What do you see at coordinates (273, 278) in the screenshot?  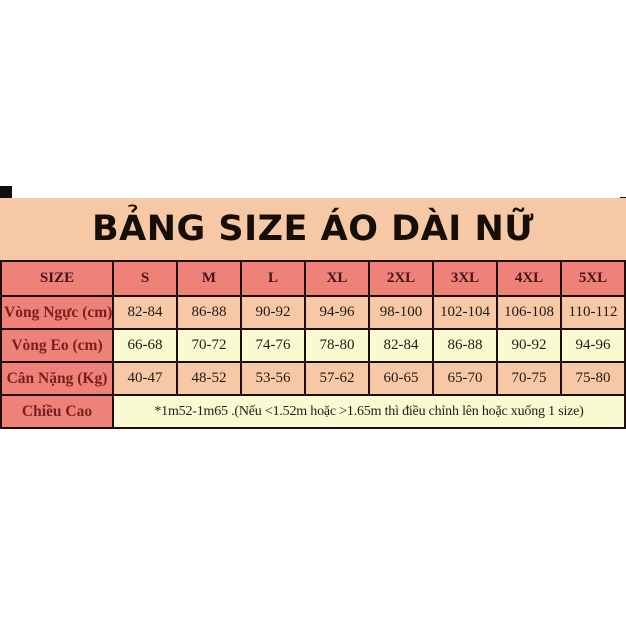 I see `column-header-l: L` at bounding box center [273, 278].